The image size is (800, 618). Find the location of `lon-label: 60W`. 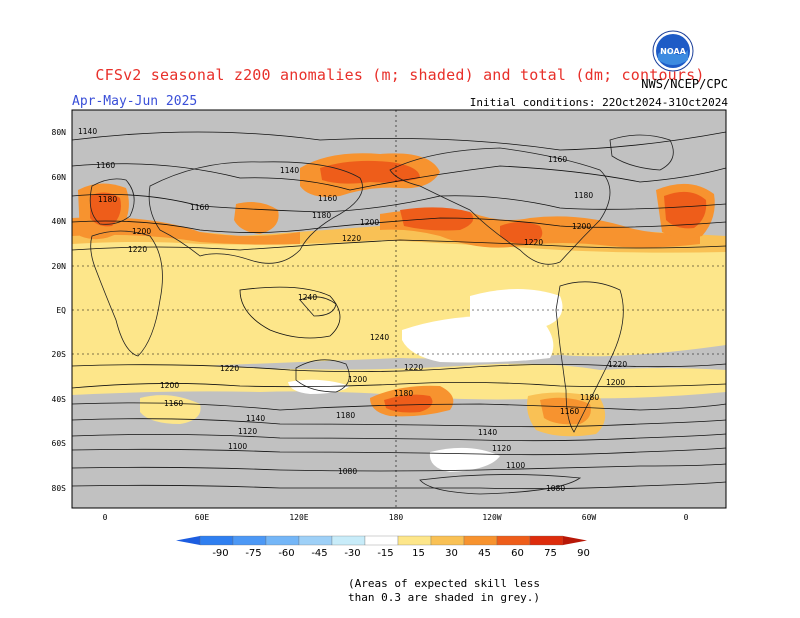

lon-label: 60W is located at coordinates (589, 517).